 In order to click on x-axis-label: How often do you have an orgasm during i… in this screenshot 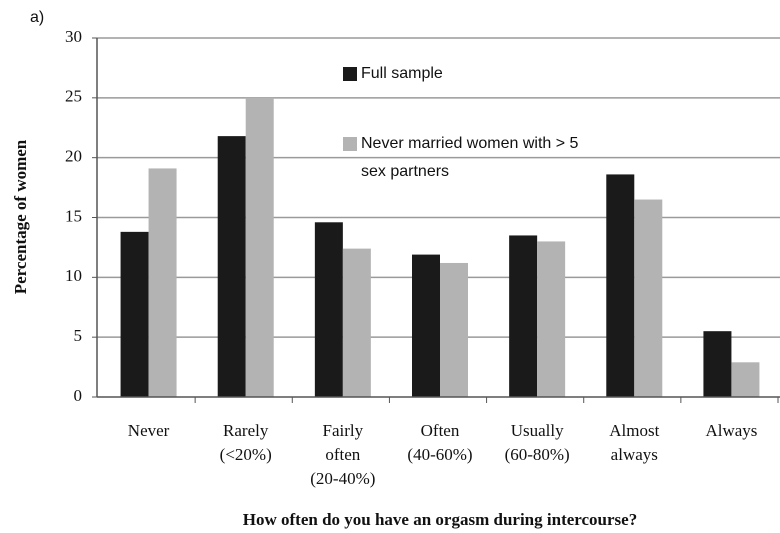, I will do `click(440, 519)`.